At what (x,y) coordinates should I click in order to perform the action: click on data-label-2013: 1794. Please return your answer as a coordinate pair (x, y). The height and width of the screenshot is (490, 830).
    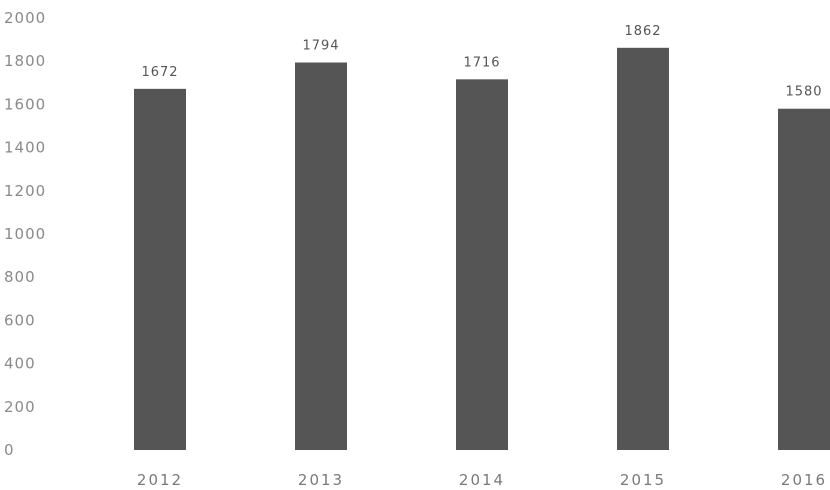
    Looking at the image, I should click on (320, 45).